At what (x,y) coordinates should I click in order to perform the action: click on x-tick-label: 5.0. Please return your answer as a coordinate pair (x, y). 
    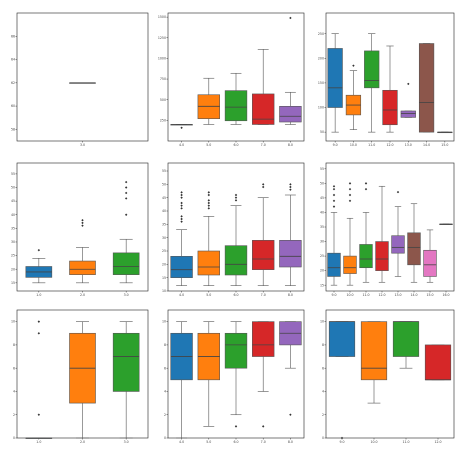
    Looking at the image, I should click on (208, 442).